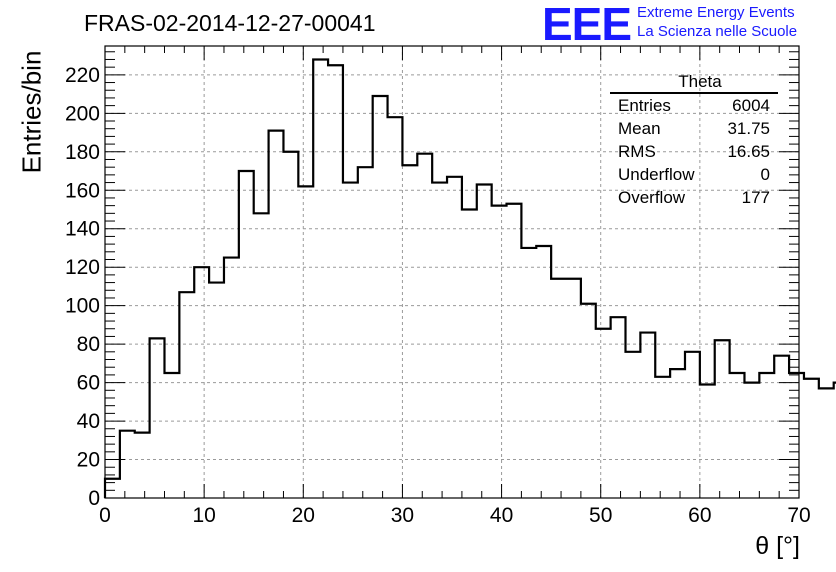  What do you see at coordinates (94, 498) in the screenshot?
I see `y-tick-label: 0` at bounding box center [94, 498].